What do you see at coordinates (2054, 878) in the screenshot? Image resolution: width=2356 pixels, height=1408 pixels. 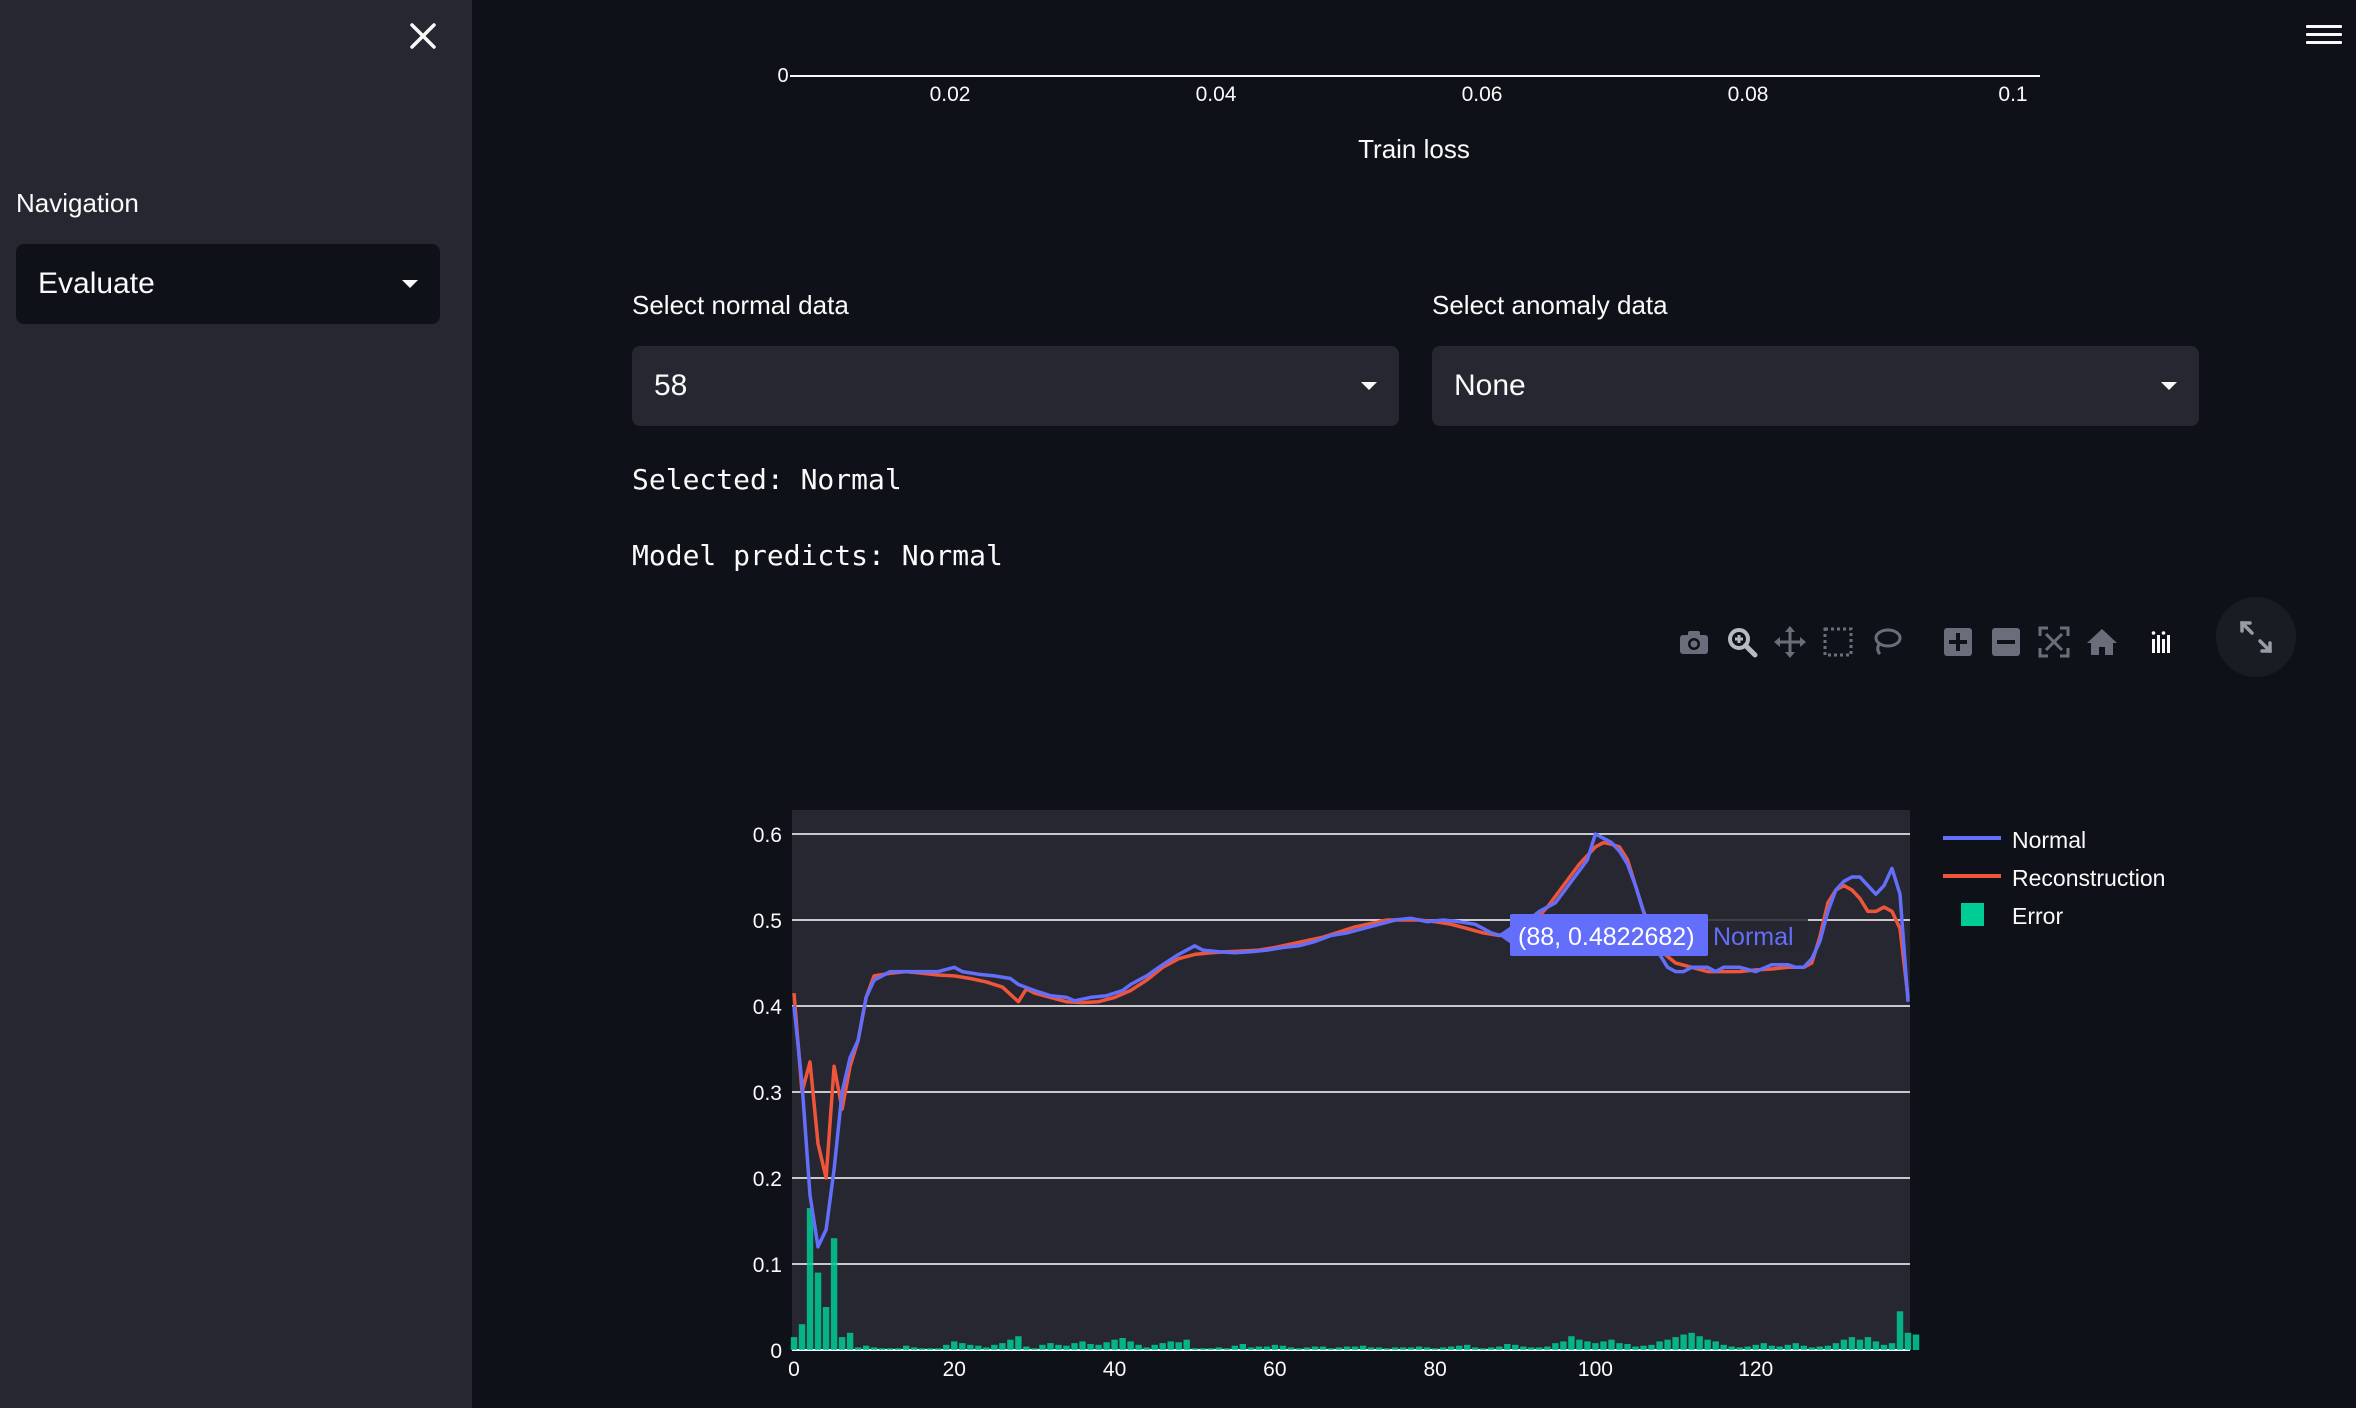 I see `legend-item-reconstruction: Reconstruction` at bounding box center [2054, 878].